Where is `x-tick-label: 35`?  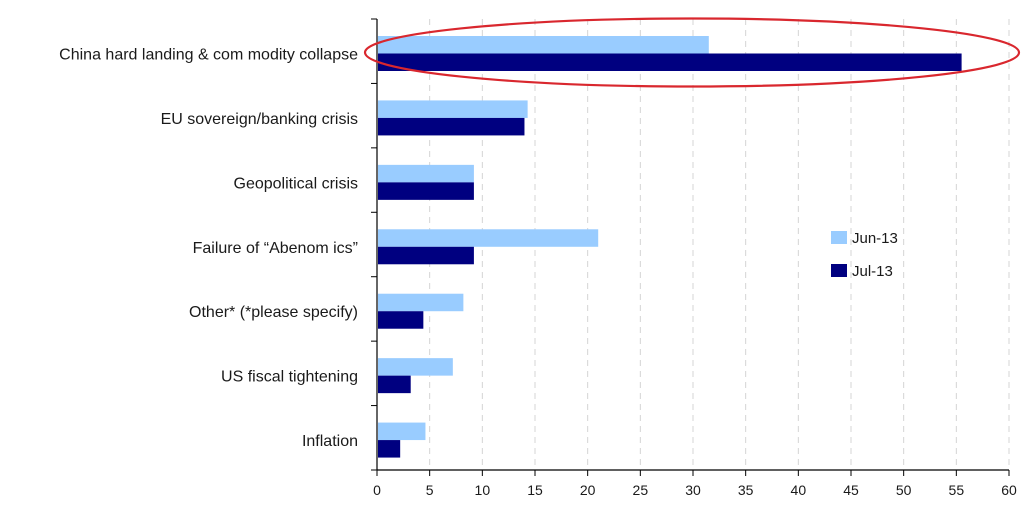
x-tick-label: 35 is located at coordinates (746, 490).